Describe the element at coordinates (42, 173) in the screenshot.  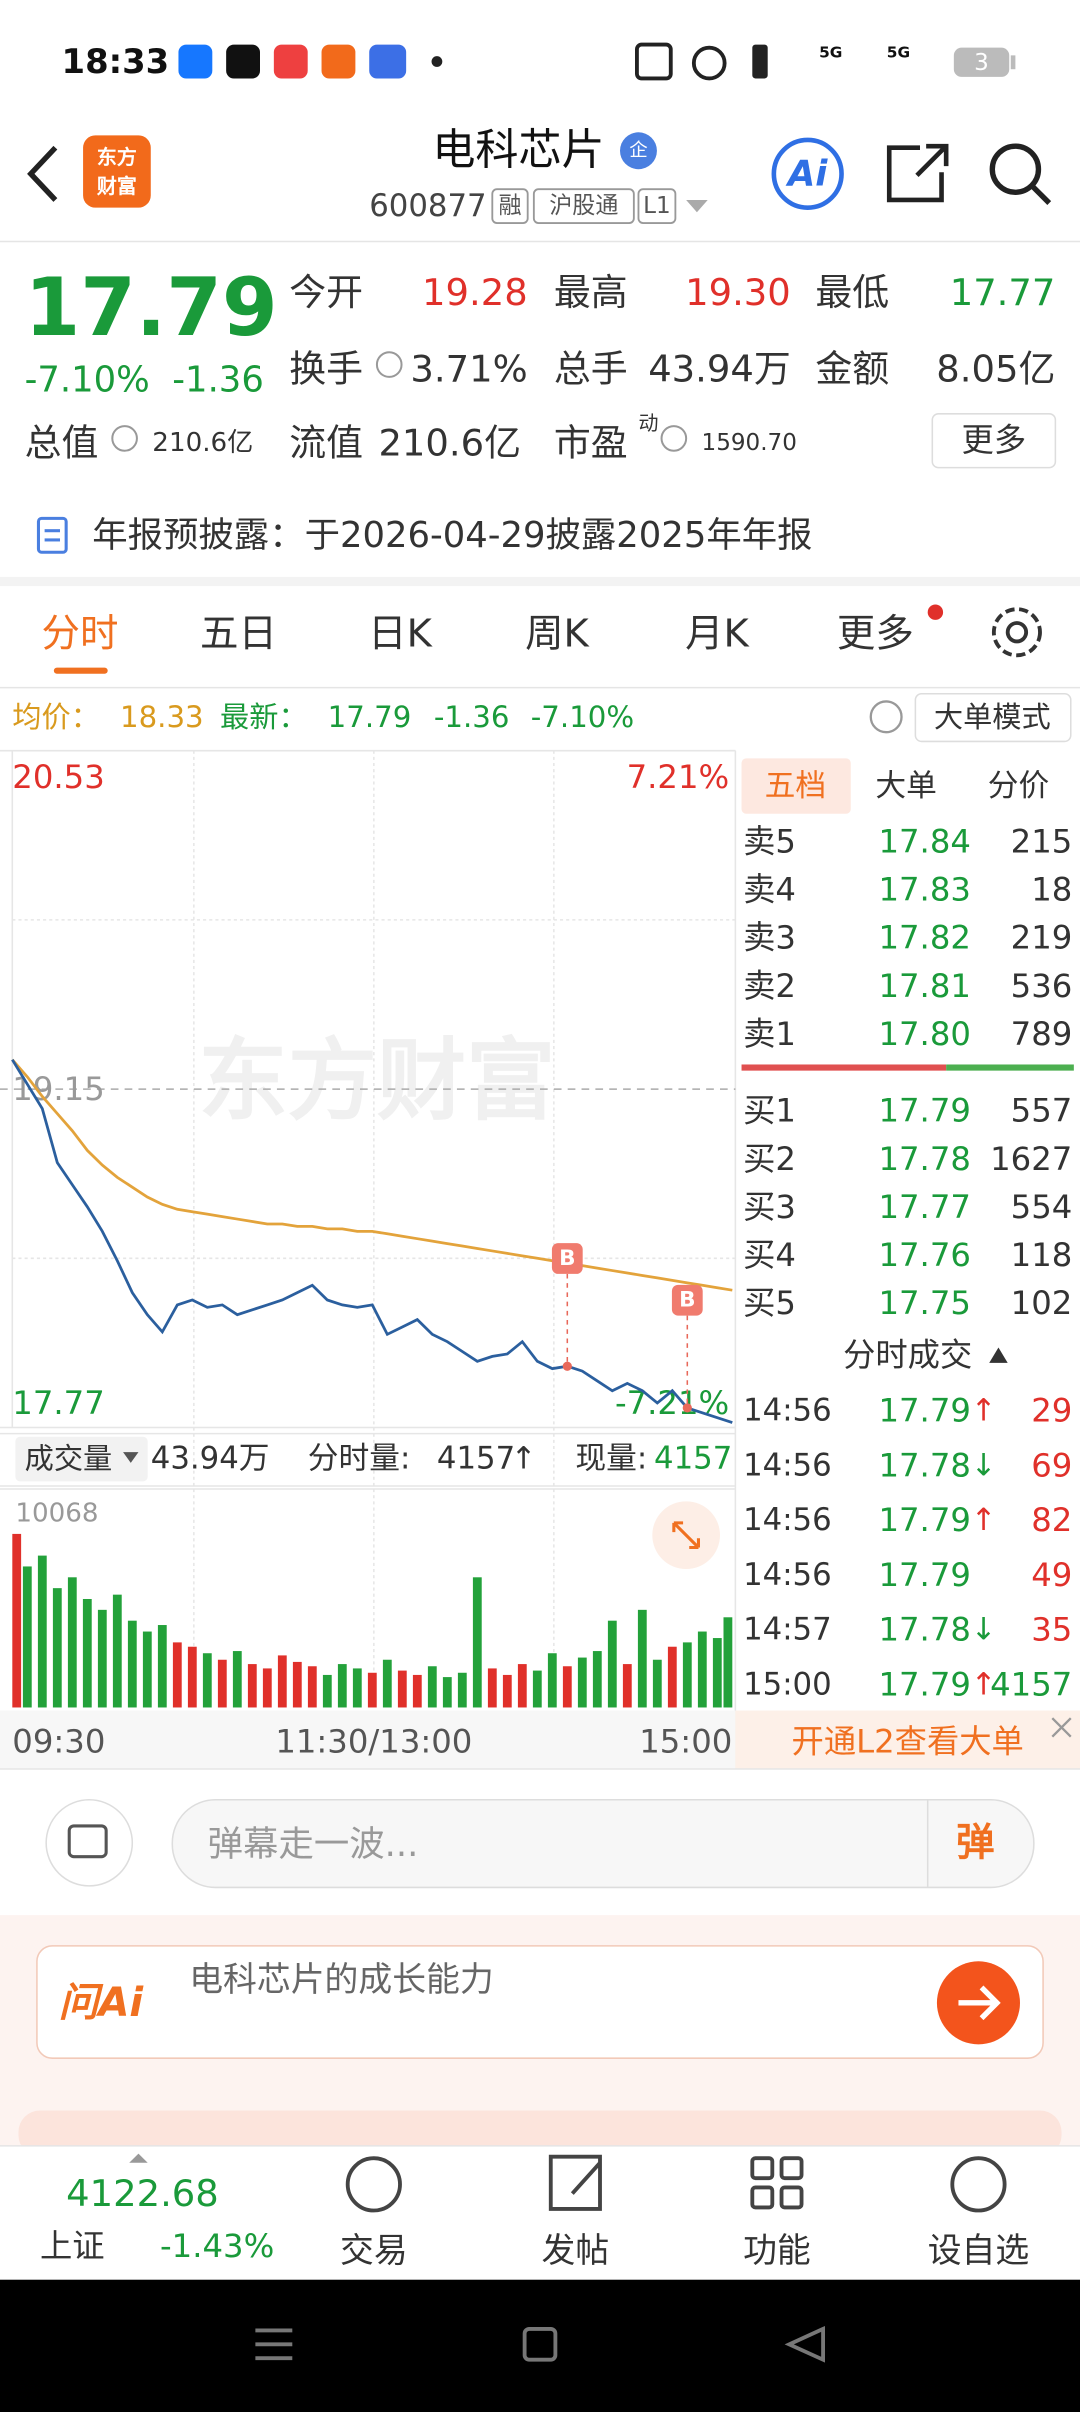
I see `back-button` at that location.